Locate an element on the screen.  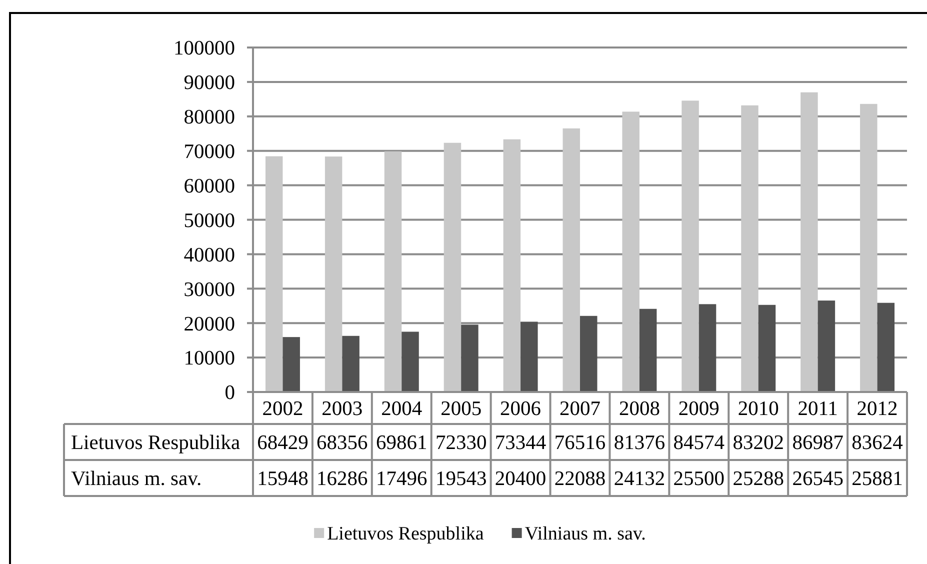
y-tick-label: 10000 is located at coordinates (209, 359).